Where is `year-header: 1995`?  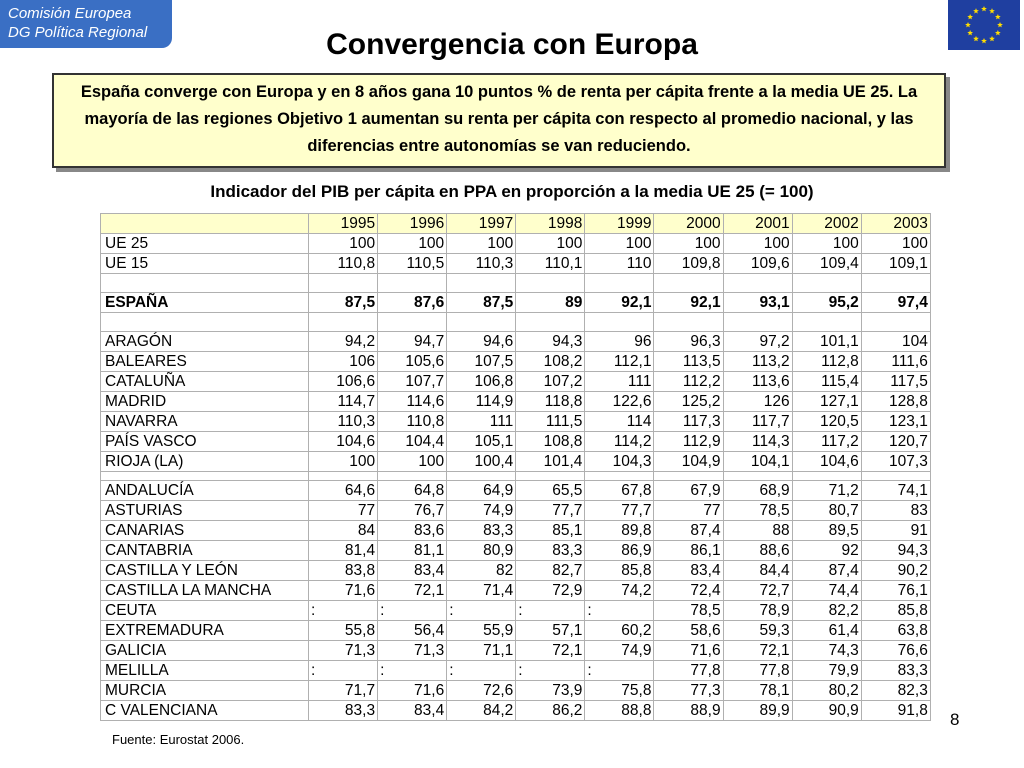 year-header: 1995 is located at coordinates (343, 223).